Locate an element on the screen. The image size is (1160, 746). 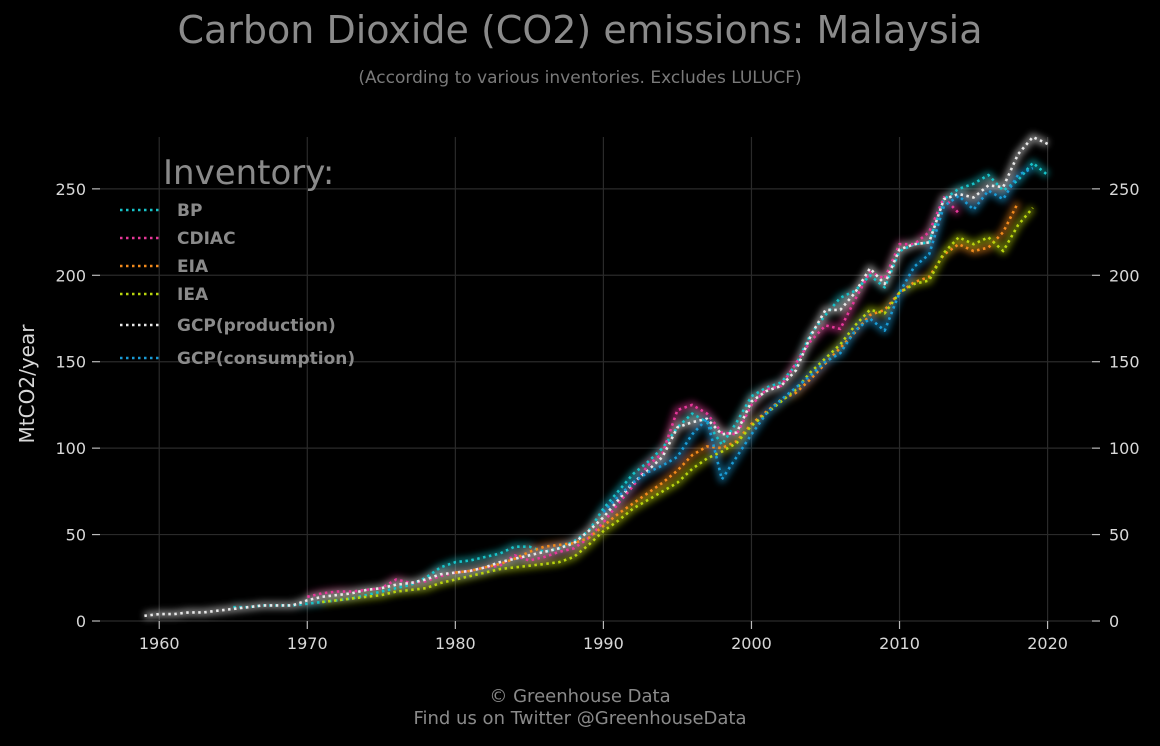
y-tick-label-left: 250 is located at coordinates (70, 189).